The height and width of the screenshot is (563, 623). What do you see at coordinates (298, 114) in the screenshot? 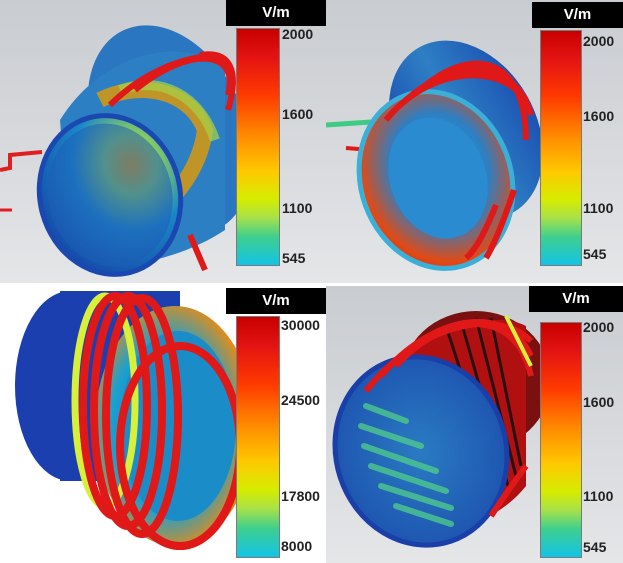
I see `tick-1-upper: 1600` at bounding box center [298, 114].